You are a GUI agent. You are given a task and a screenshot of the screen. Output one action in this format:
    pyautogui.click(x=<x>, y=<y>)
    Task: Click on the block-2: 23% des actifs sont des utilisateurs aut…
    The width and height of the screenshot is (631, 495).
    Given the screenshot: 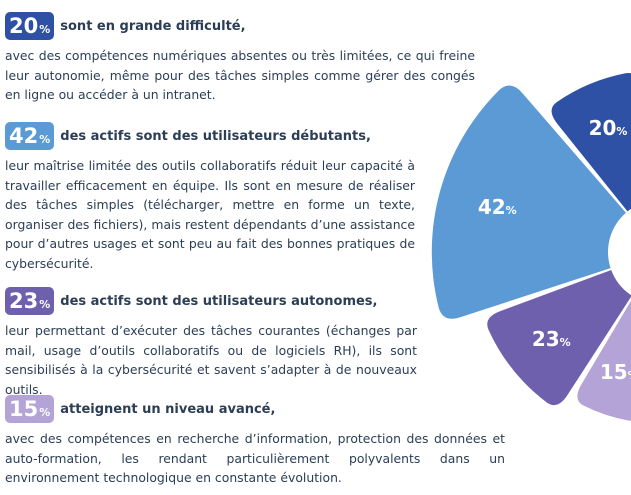 What is the action you would take?
    pyautogui.click(x=211, y=343)
    